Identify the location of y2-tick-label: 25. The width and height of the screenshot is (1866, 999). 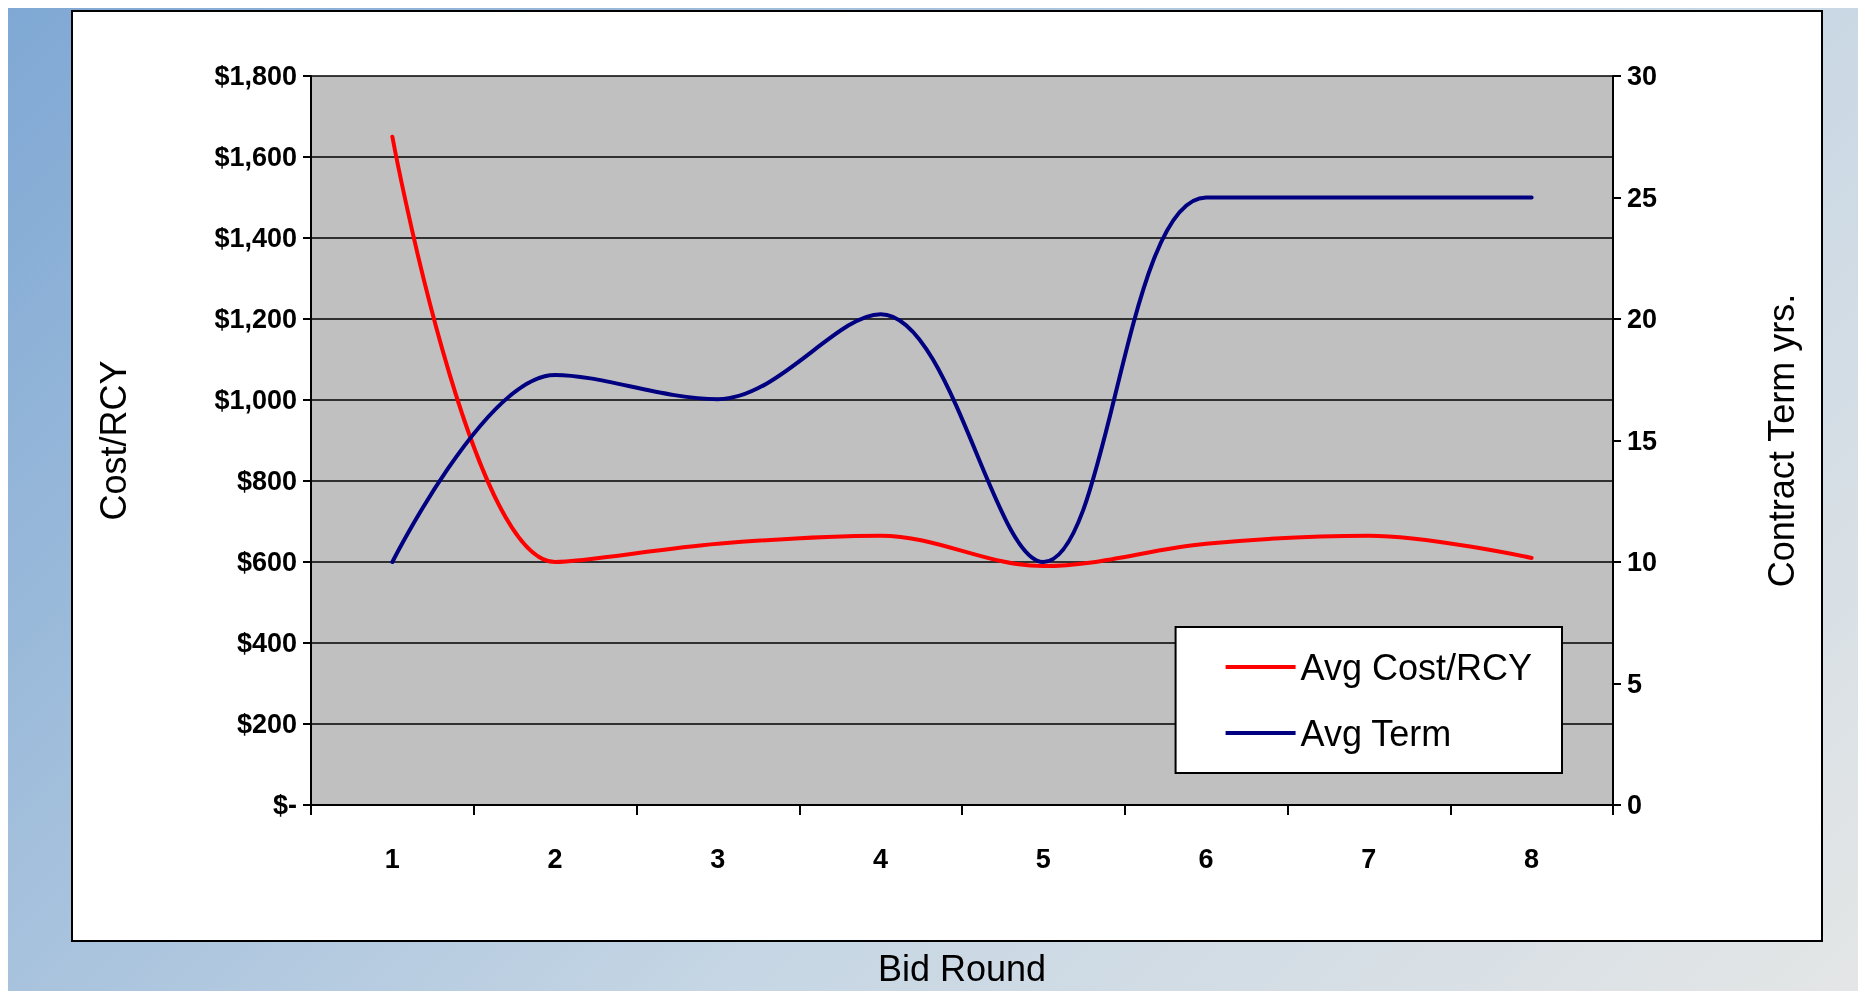
(1642, 197).